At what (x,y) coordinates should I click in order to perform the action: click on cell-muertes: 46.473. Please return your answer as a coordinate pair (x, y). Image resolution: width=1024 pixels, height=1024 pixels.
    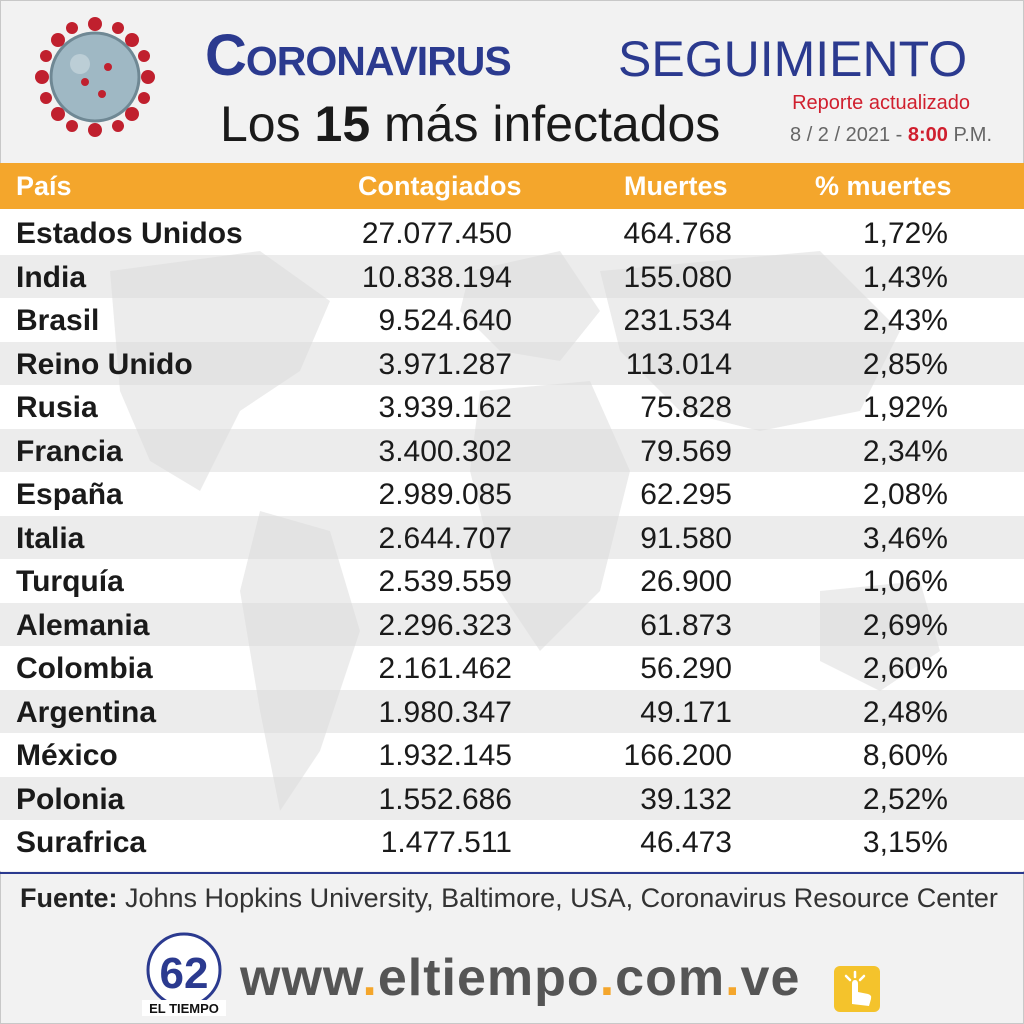
    Looking at the image, I should click on (686, 842).